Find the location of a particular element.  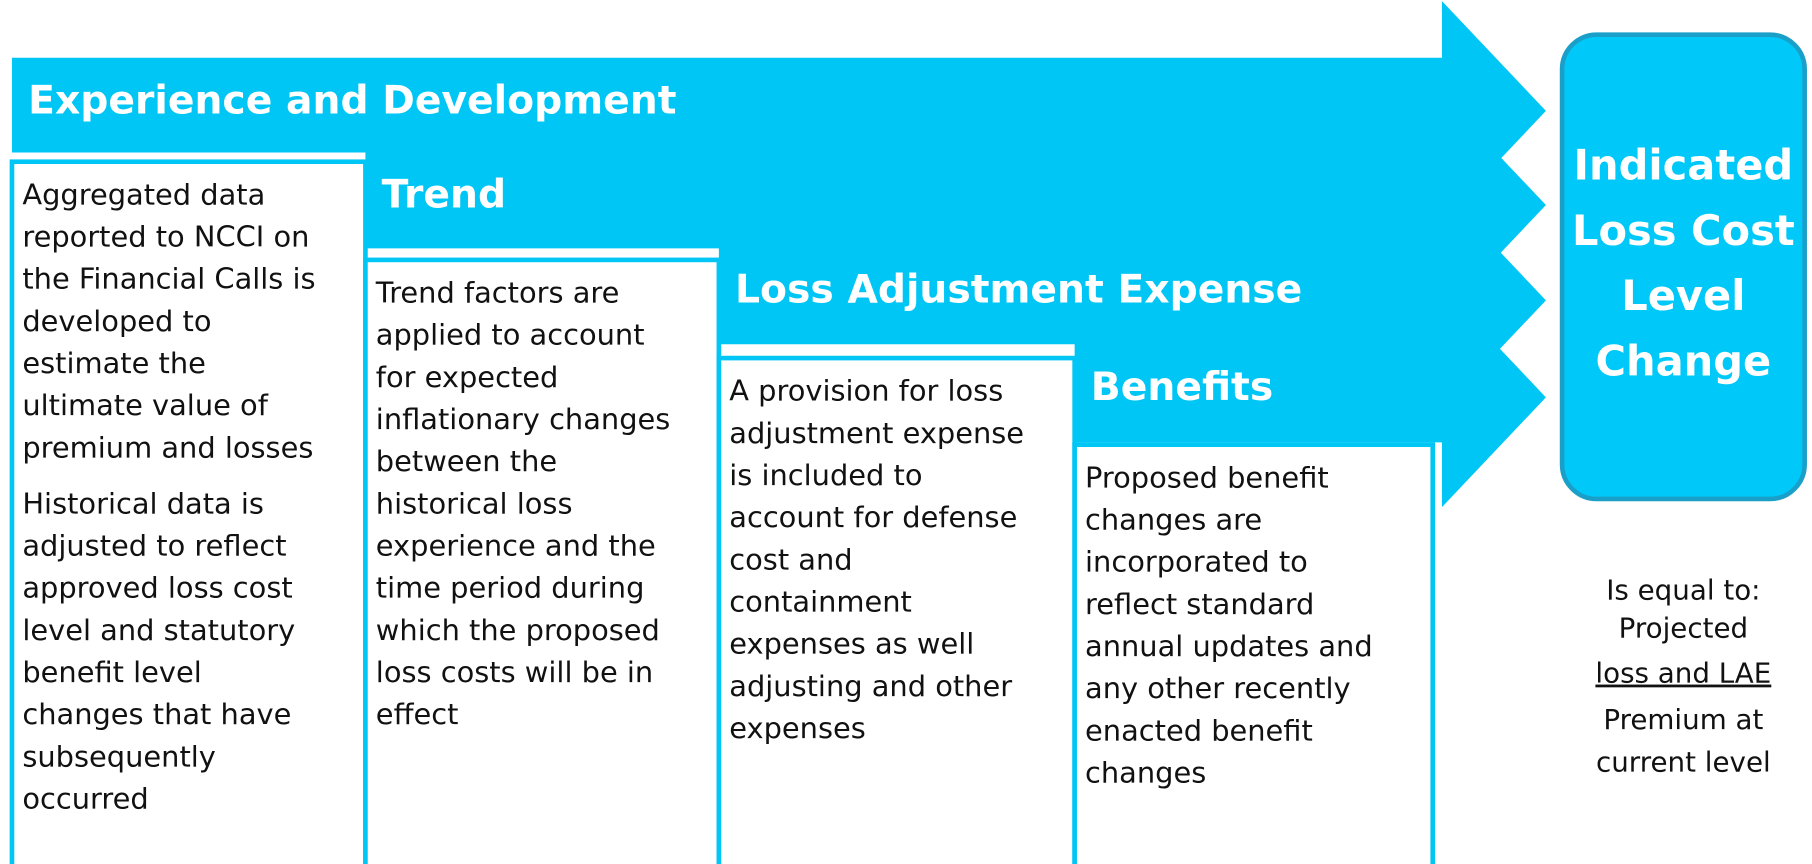

stage-text: enacted benefit is located at coordinates (1199, 730).